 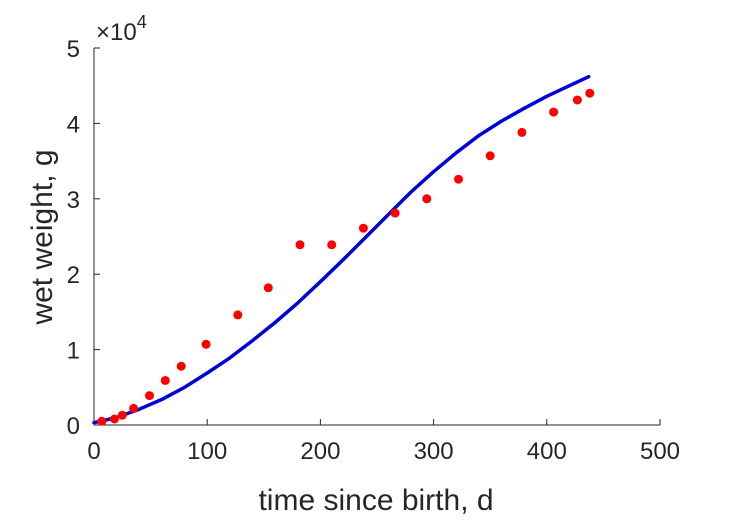 What do you see at coordinates (42, 237) in the screenshot?
I see `y-axis-label: wet weight, g` at bounding box center [42, 237].